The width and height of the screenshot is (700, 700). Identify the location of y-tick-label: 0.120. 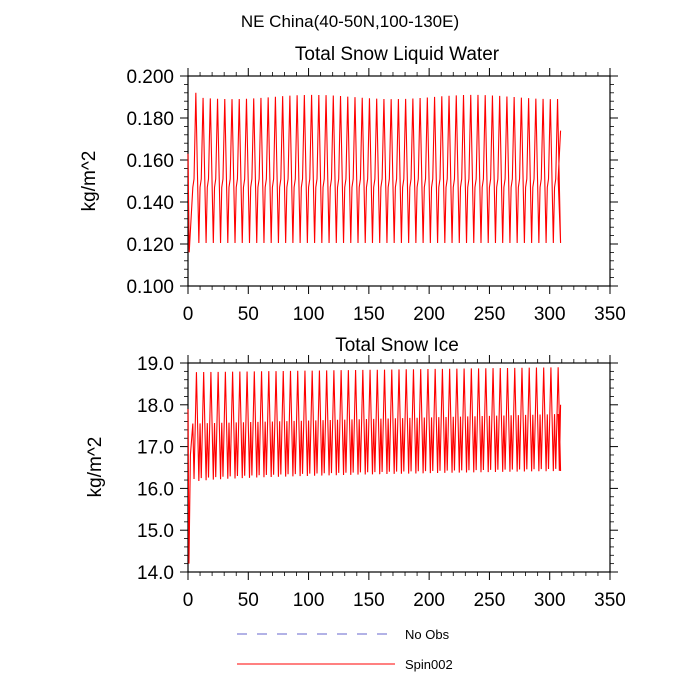
(150, 245).